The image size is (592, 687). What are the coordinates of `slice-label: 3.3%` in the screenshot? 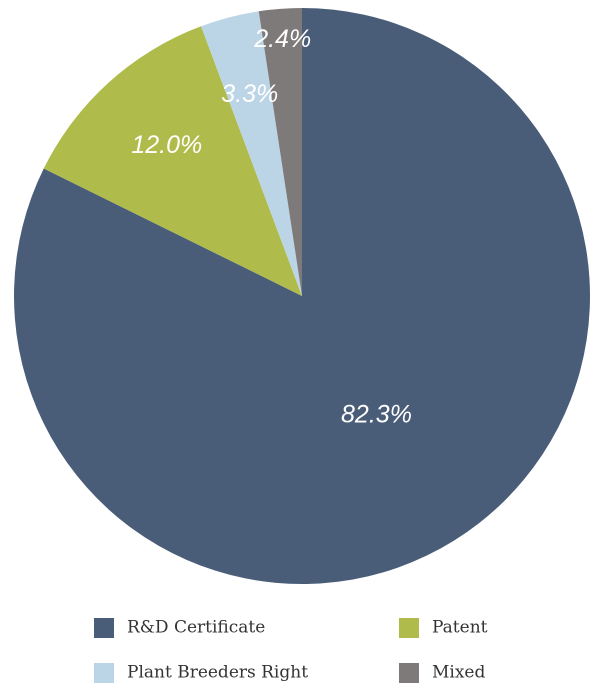 It's located at (249, 94).